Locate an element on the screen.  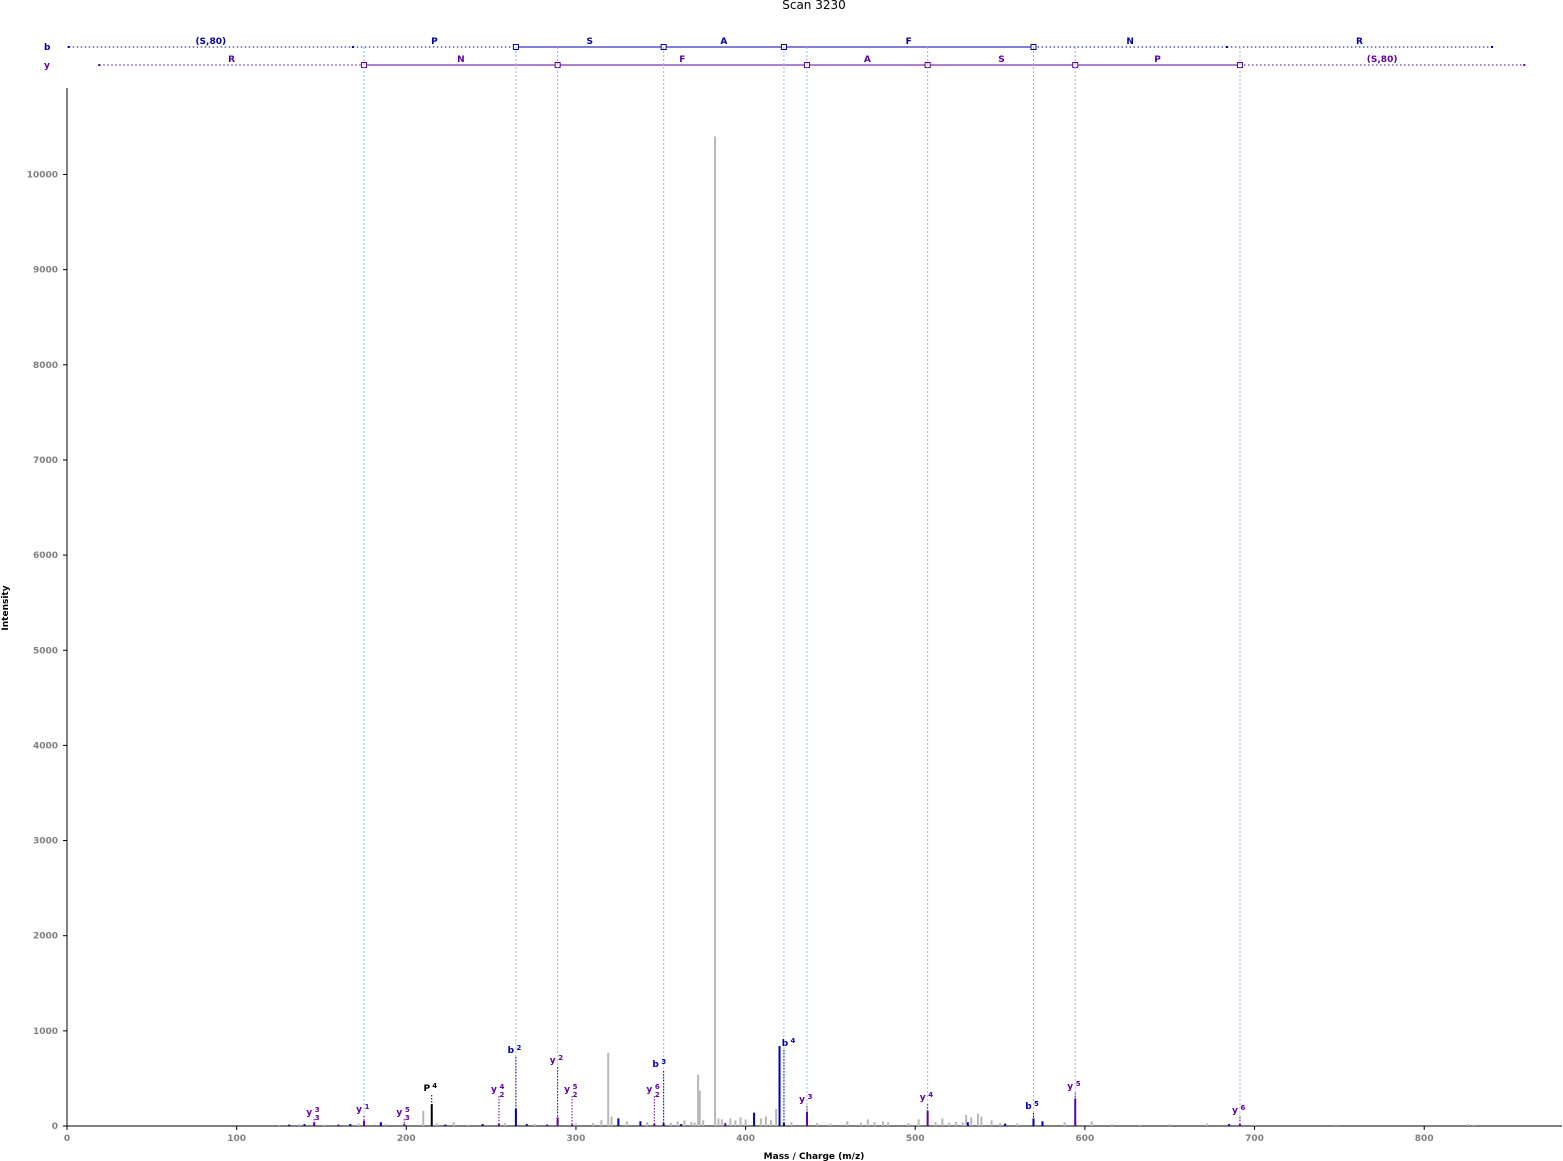
fragment-ladders: b (S,80) P S A F N Ry R N F A S P (S,80) is located at coordinates (785, 54).